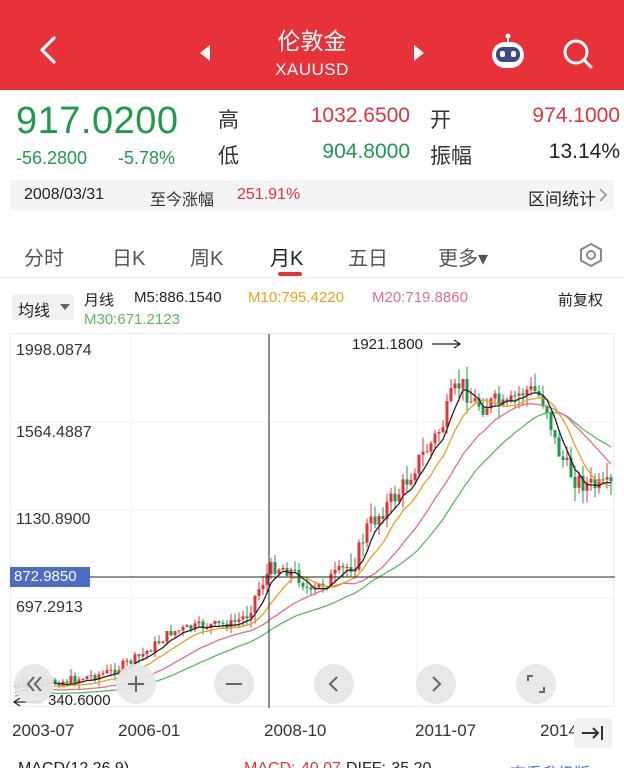  I want to click on y-axis-label-3: 1130.8900, so click(53, 519).